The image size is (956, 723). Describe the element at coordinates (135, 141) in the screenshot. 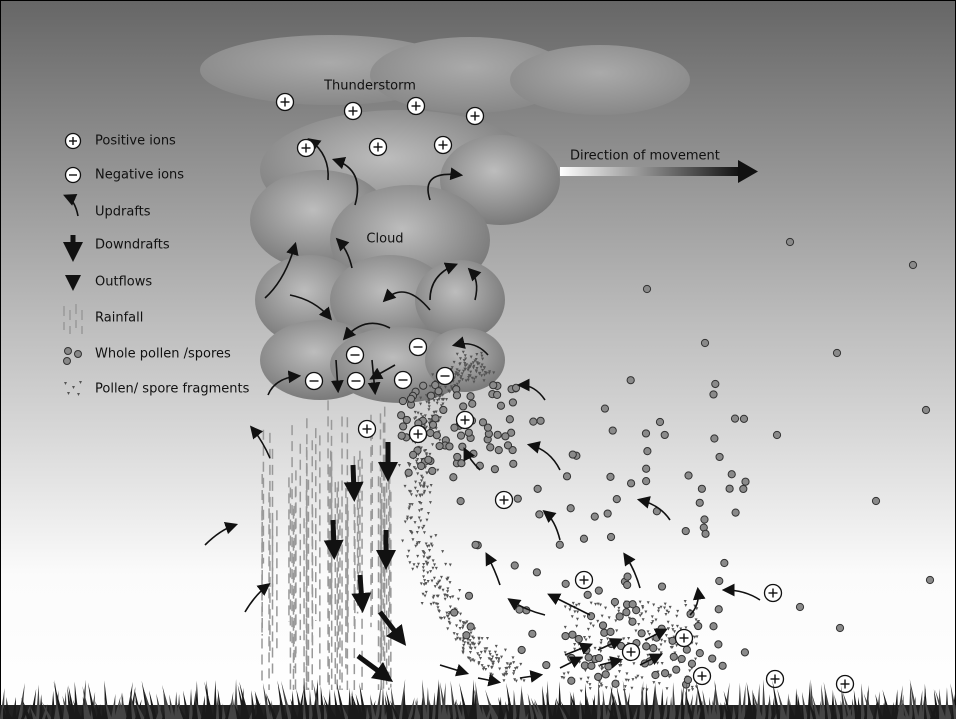

I see `legend-label: Positive ions` at that location.